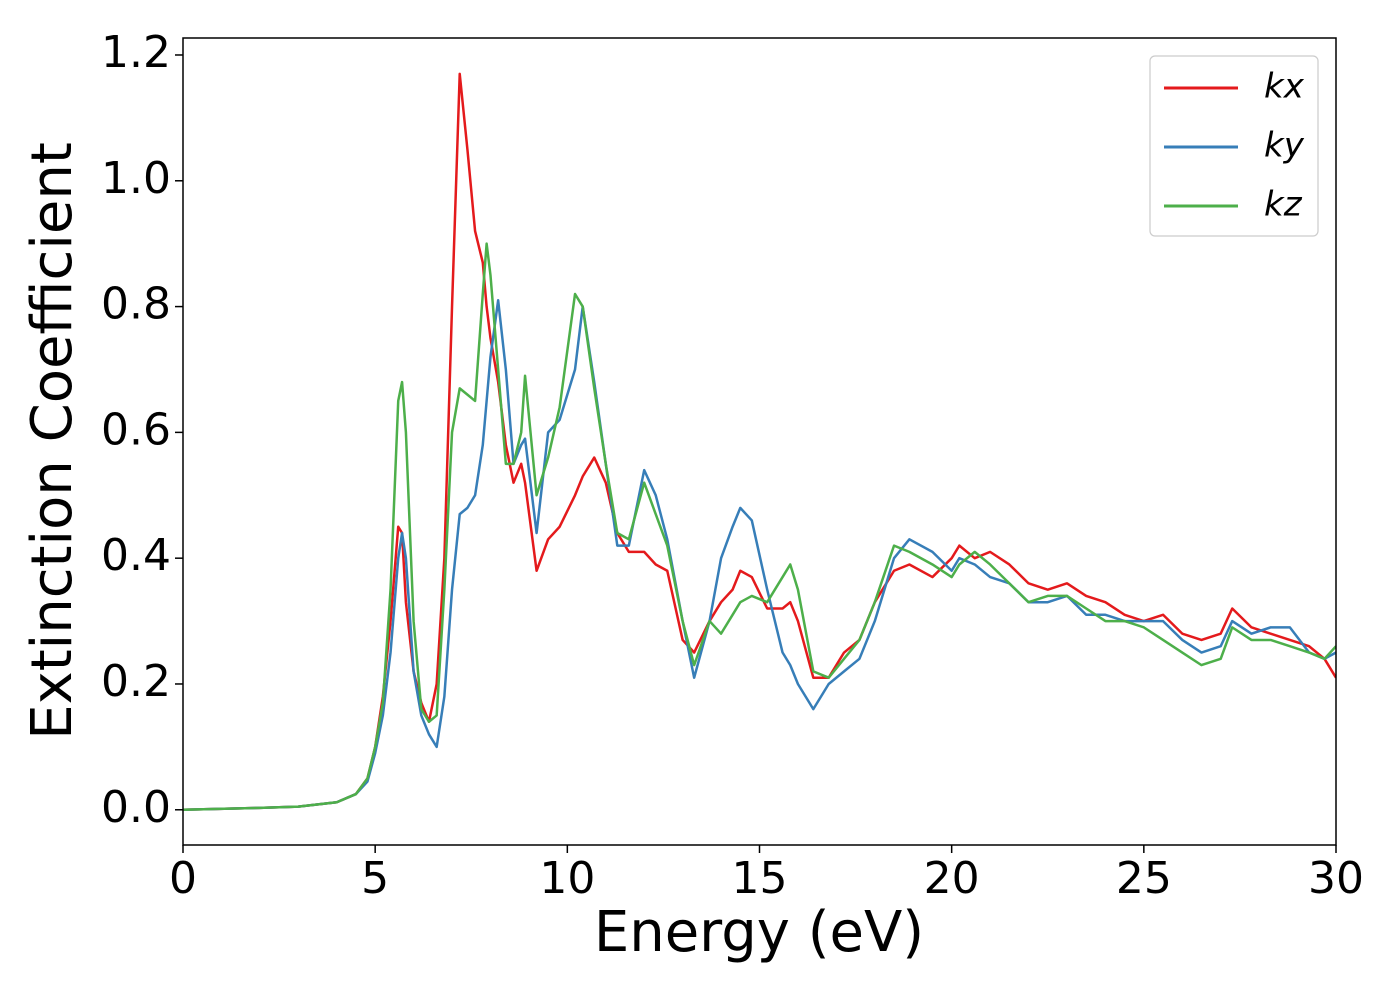 The height and width of the screenshot is (1000, 1400). Describe the element at coordinates (136, 304) in the screenshot. I see `y-tick-label: 0.8` at that location.